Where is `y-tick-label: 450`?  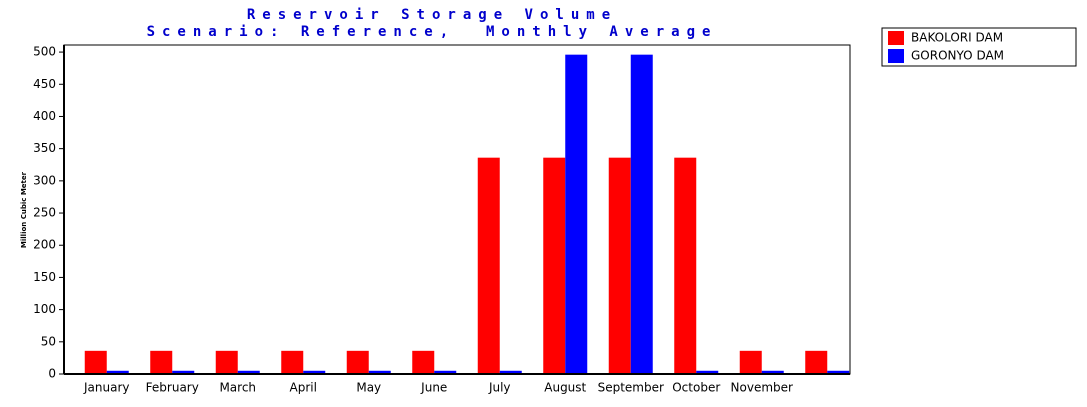 y-tick-label: 450 is located at coordinates (44, 84).